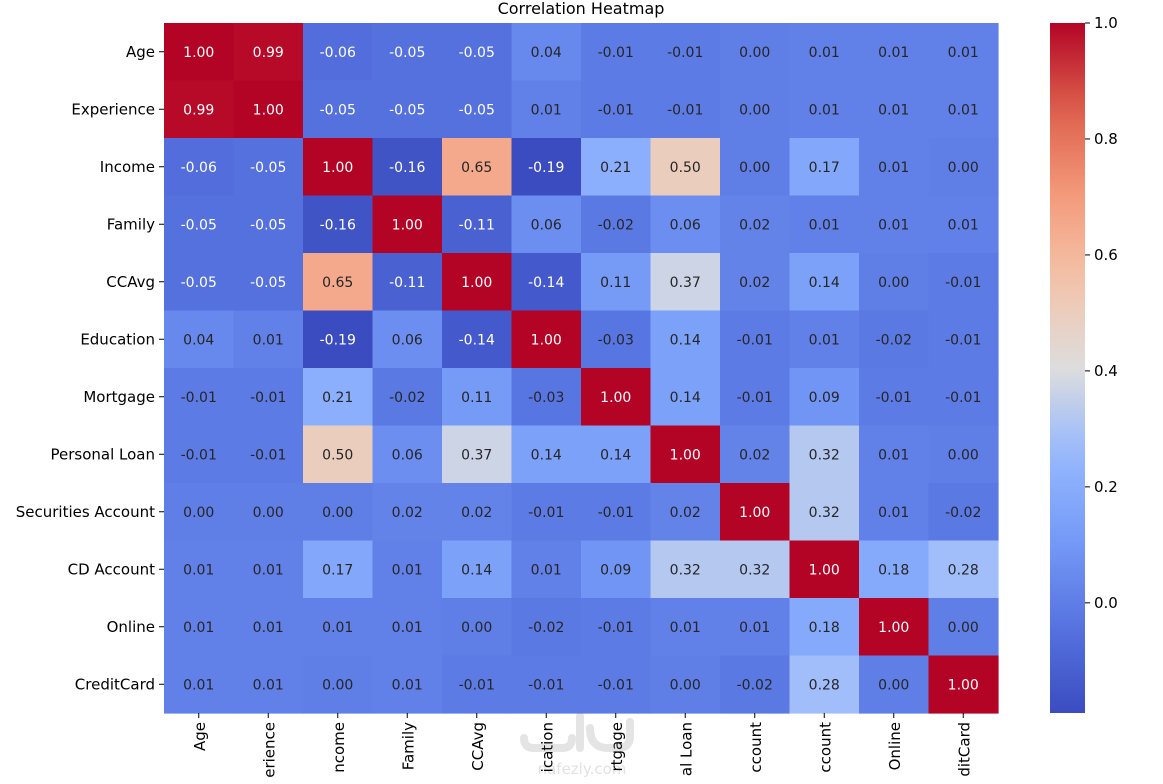  I want to click on cell-value-label: 0.50, so click(685, 168).